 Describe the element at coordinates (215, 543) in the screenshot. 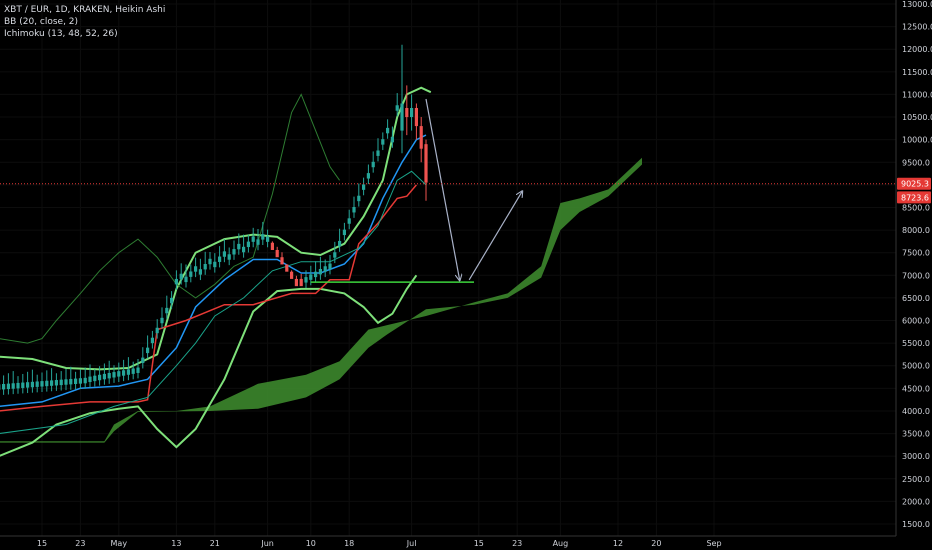

I see `x-tick-label: 21` at that location.